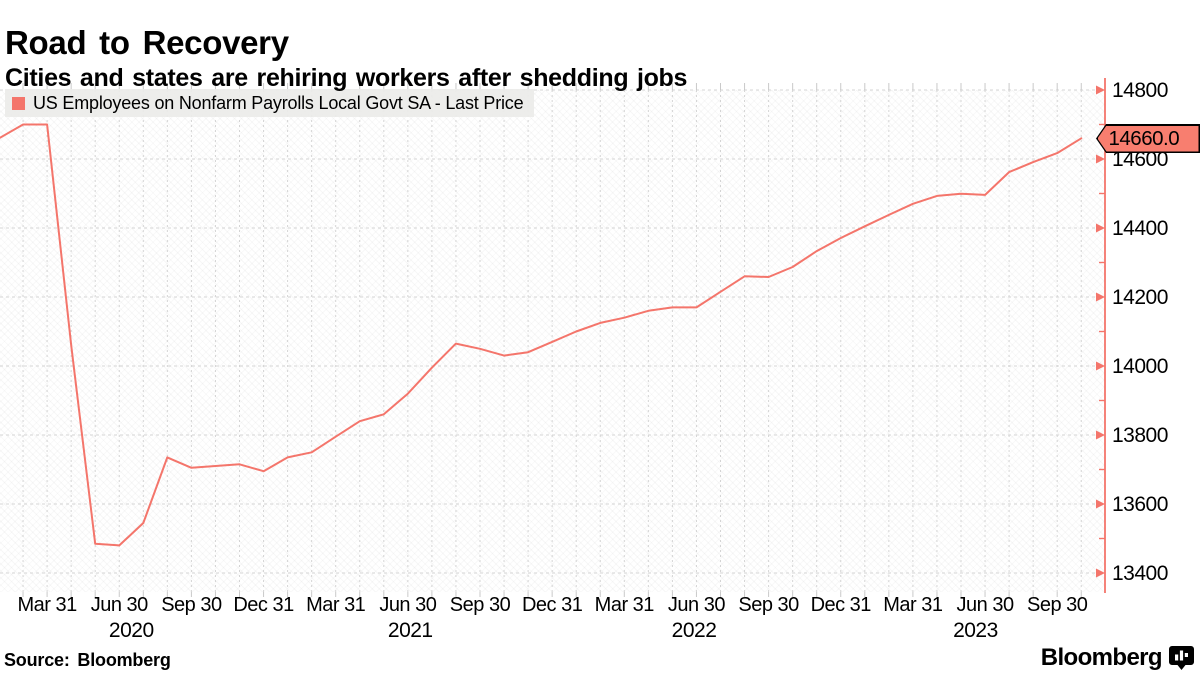 This screenshot has height=675, width=1200. Describe the element at coordinates (694, 630) in the screenshot. I see `x-axis-year-label: 2022` at that location.